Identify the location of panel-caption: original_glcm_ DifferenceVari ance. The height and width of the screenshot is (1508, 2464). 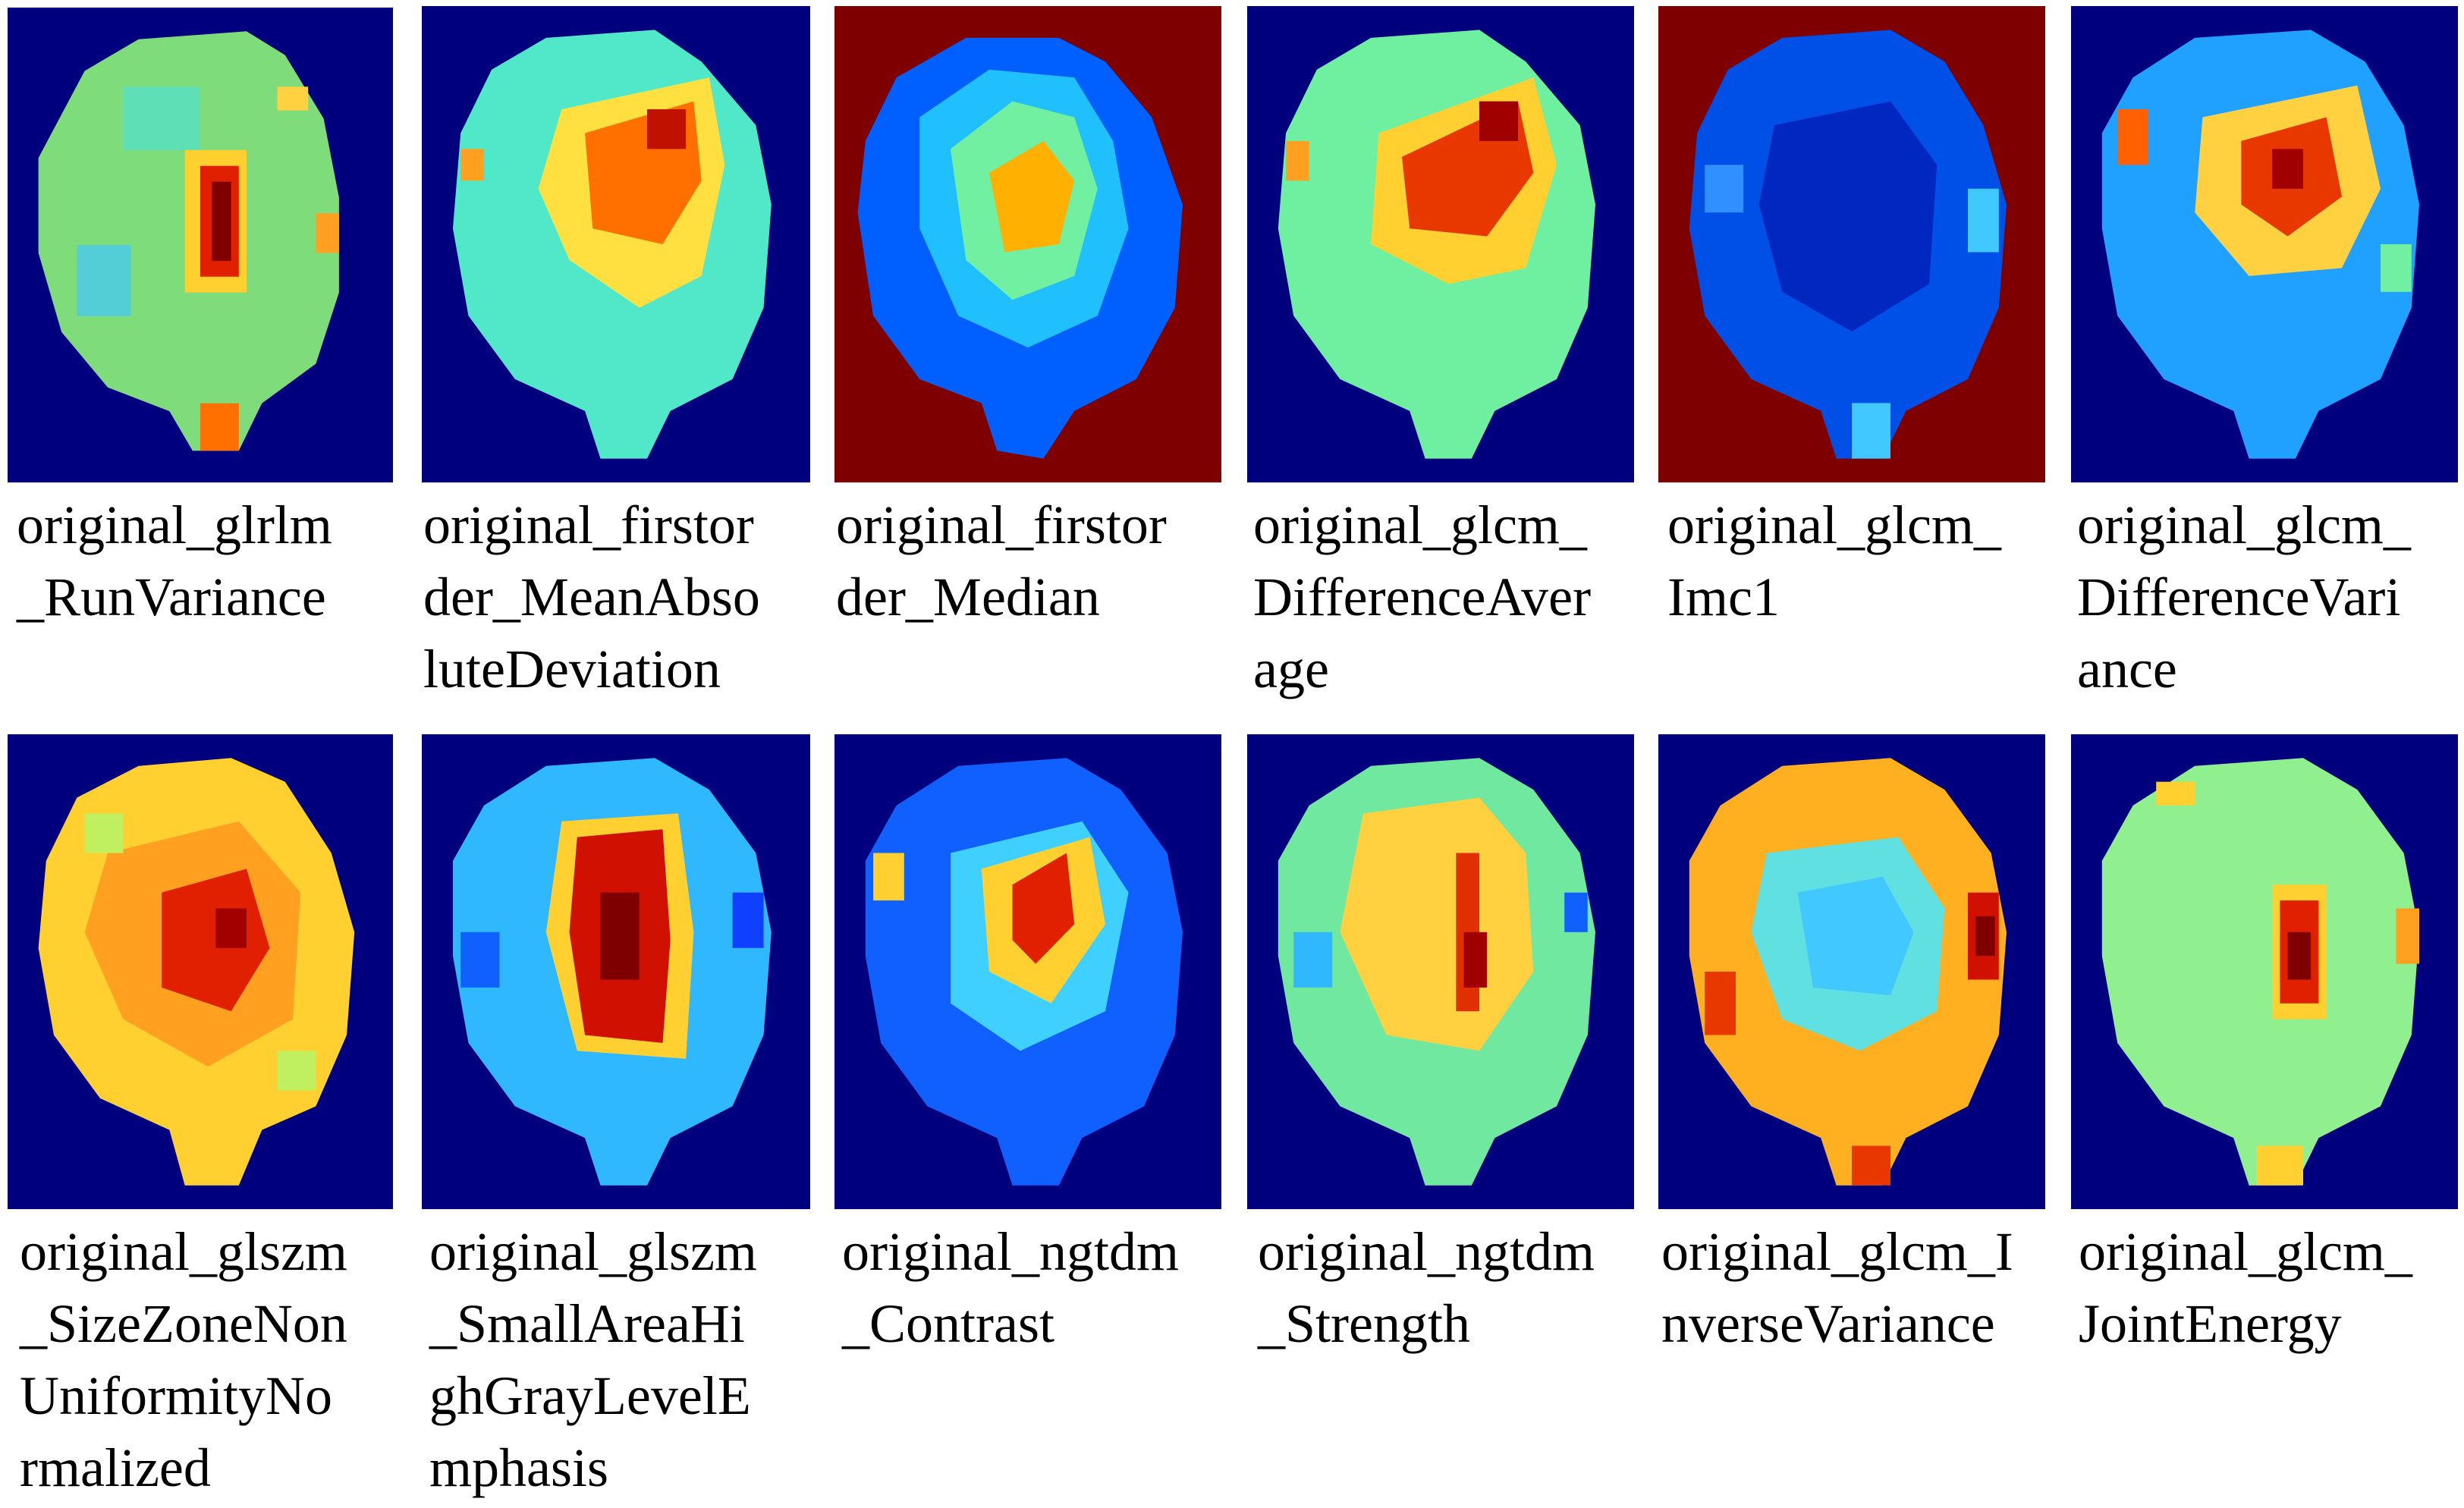
(2244, 597).